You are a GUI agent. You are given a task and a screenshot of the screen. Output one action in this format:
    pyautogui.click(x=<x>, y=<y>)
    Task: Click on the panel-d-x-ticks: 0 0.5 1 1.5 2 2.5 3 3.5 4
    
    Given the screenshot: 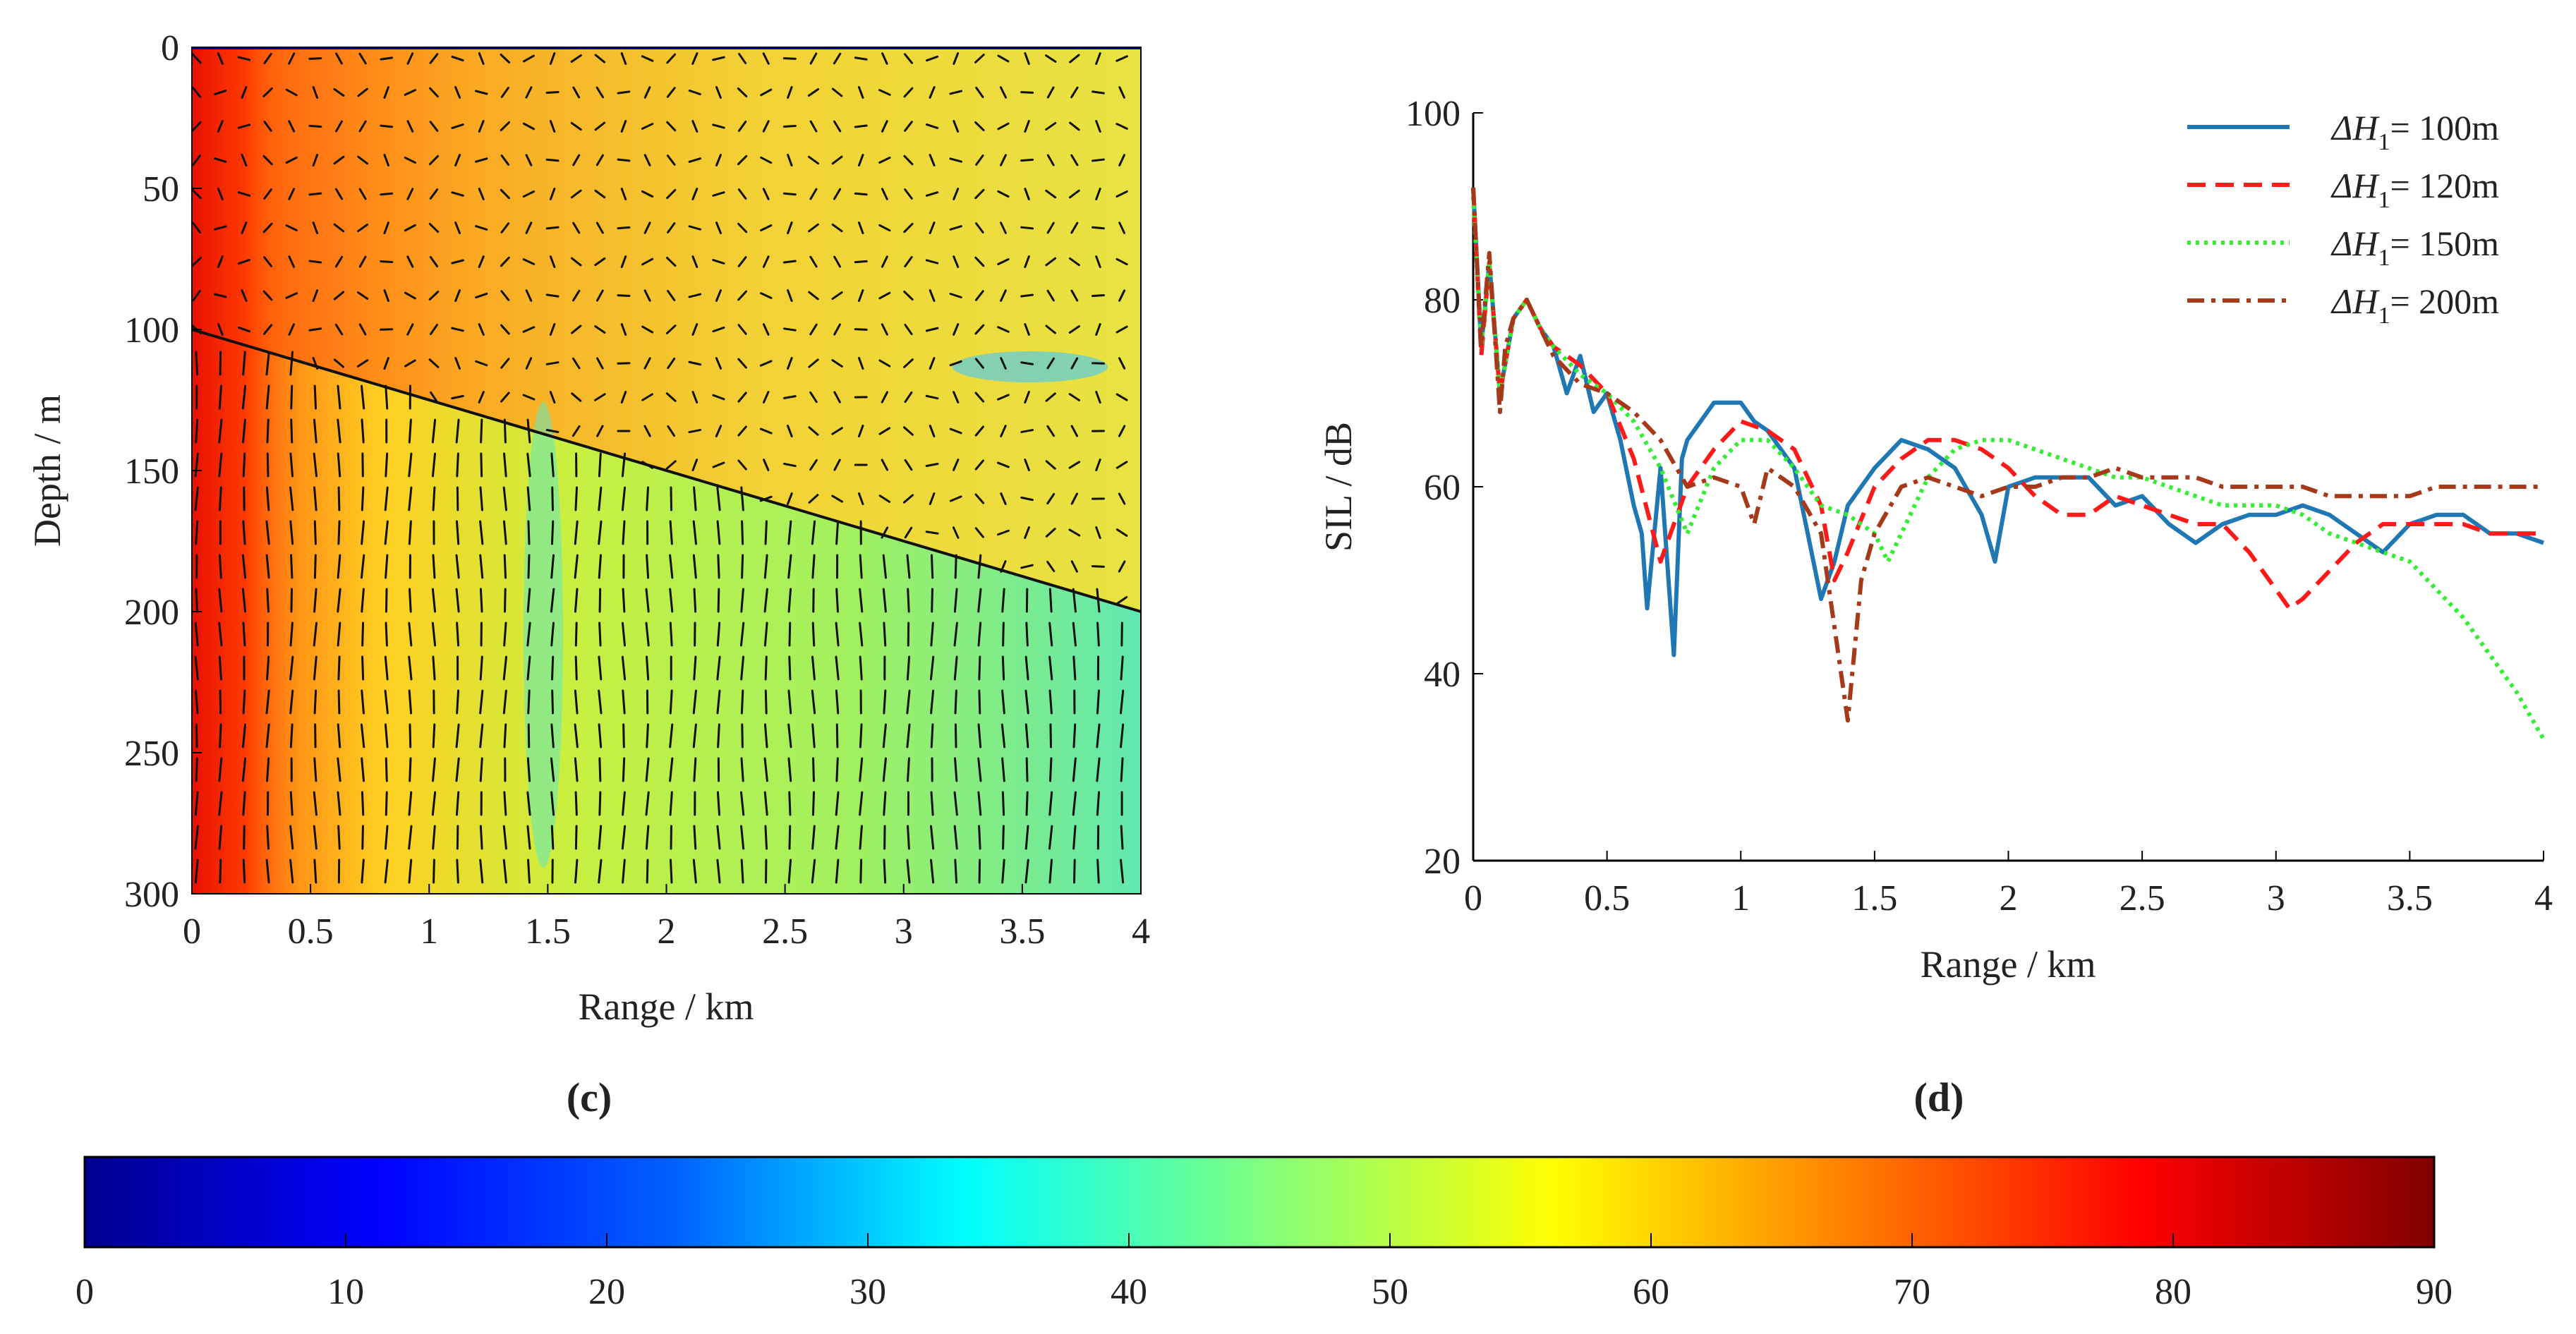 What is the action you would take?
    pyautogui.click(x=2009, y=884)
    